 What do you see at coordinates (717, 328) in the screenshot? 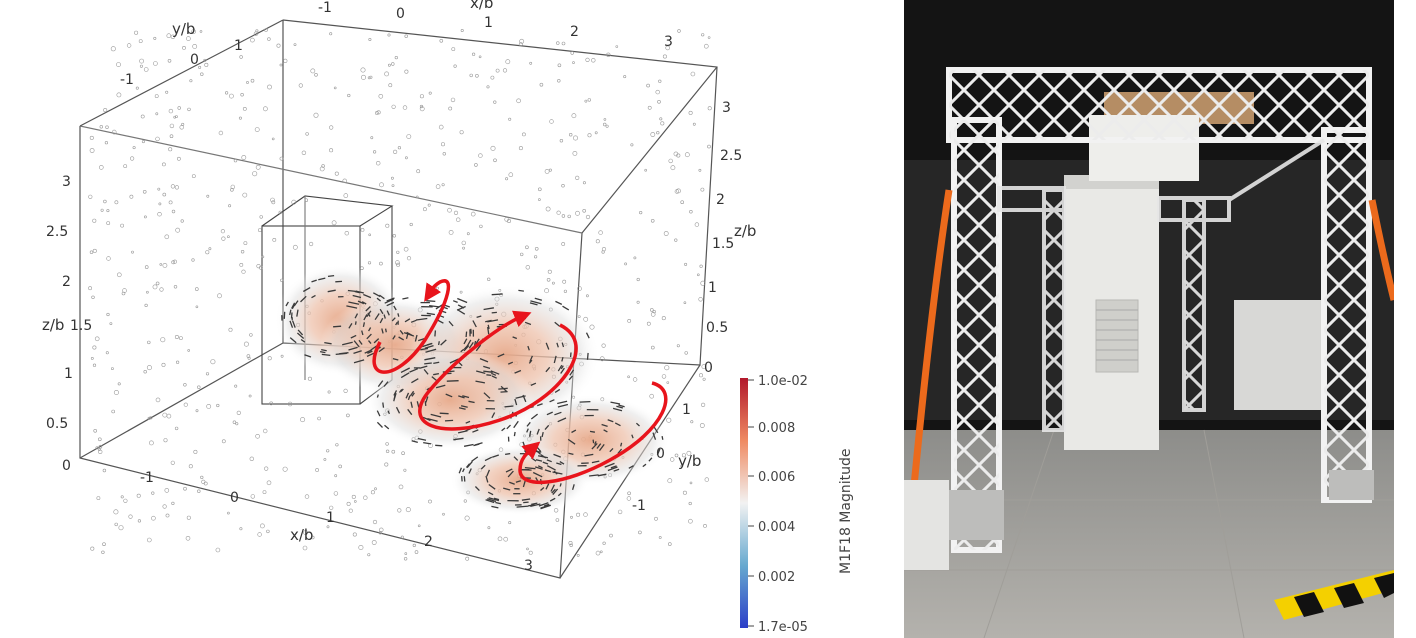
I see `z-tick-right-0.5: 0.5` at bounding box center [717, 328].